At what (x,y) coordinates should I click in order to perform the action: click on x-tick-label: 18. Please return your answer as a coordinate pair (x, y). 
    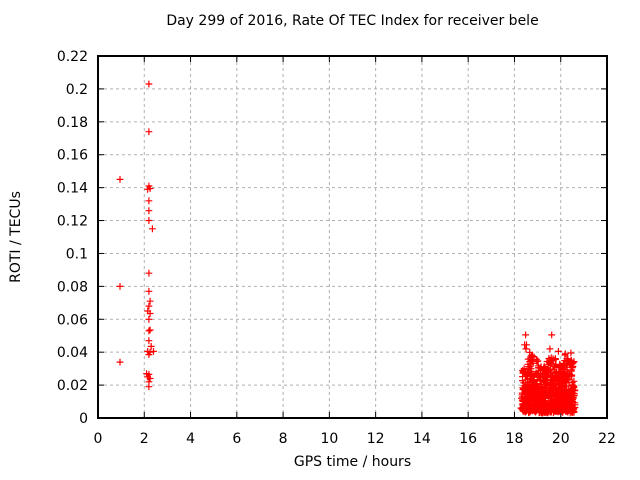
    Looking at the image, I should click on (515, 439).